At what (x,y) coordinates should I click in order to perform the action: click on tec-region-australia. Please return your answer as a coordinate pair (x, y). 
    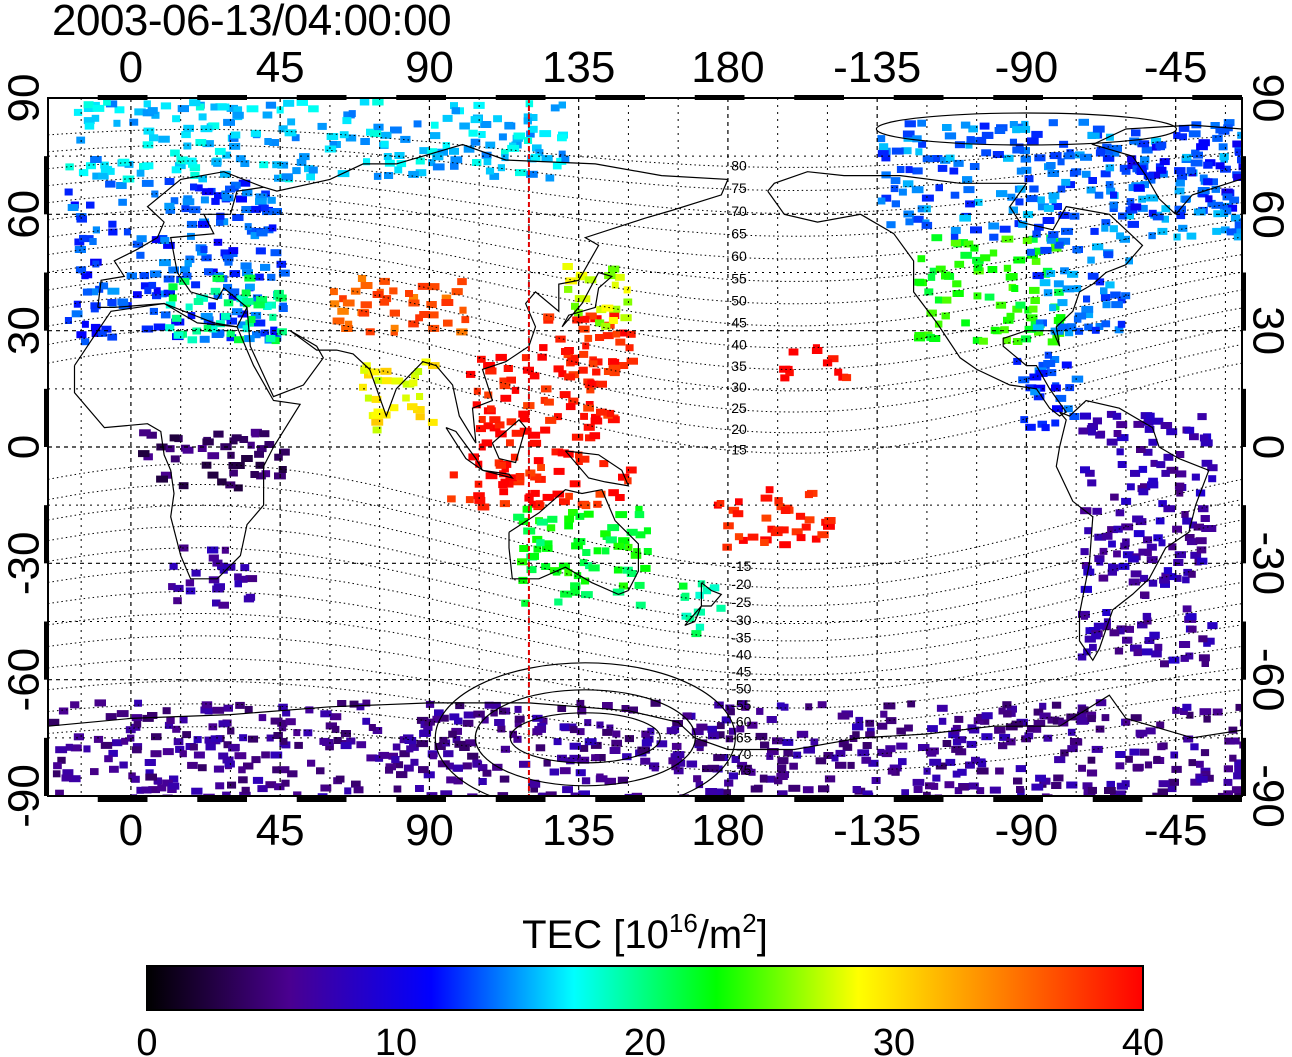
    Looking at the image, I should click on (582, 557).